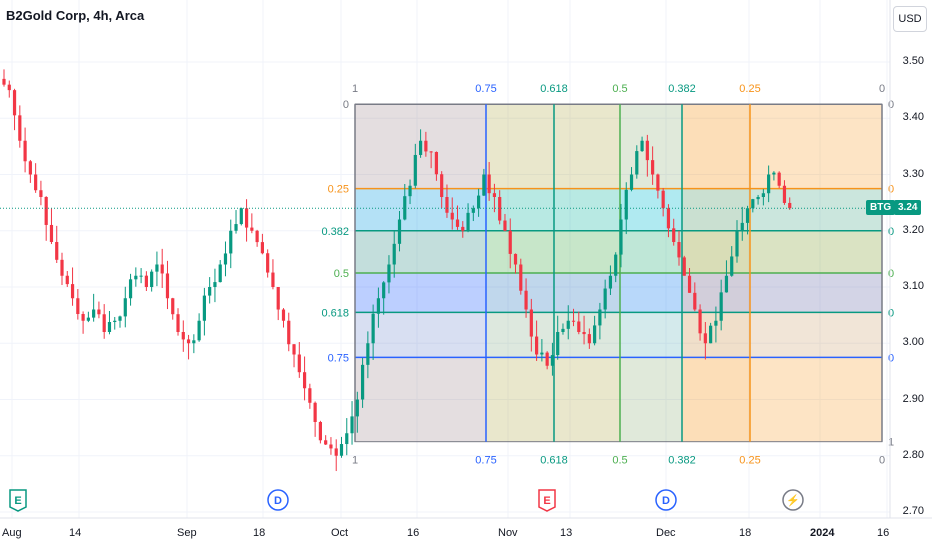 Image resolution: width=932 pixels, height=550 pixels. Describe the element at coordinates (682, 89) in the screenshot. I see `fib-time-label-top: 0.382` at that location.